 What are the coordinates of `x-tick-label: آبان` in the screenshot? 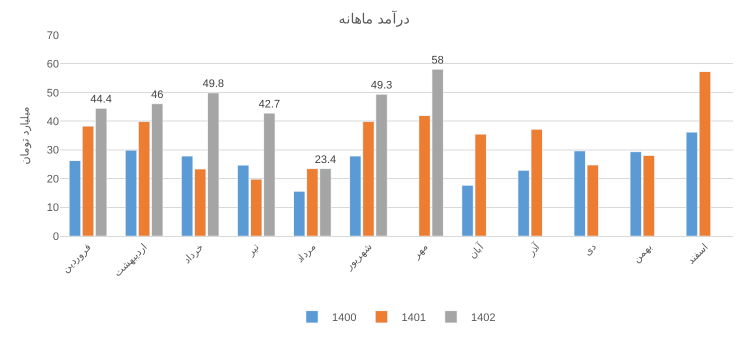 It's located at (476, 250).